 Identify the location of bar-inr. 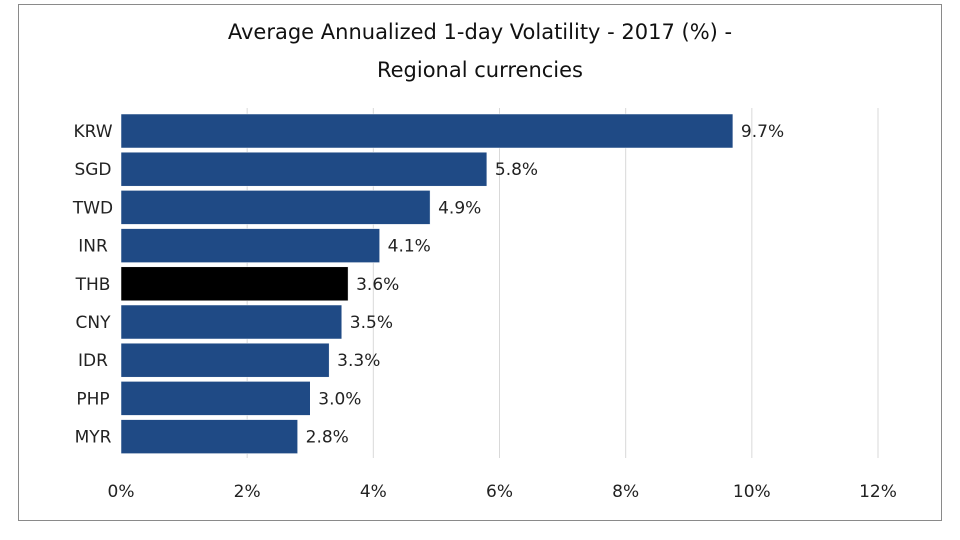
(250, 245).